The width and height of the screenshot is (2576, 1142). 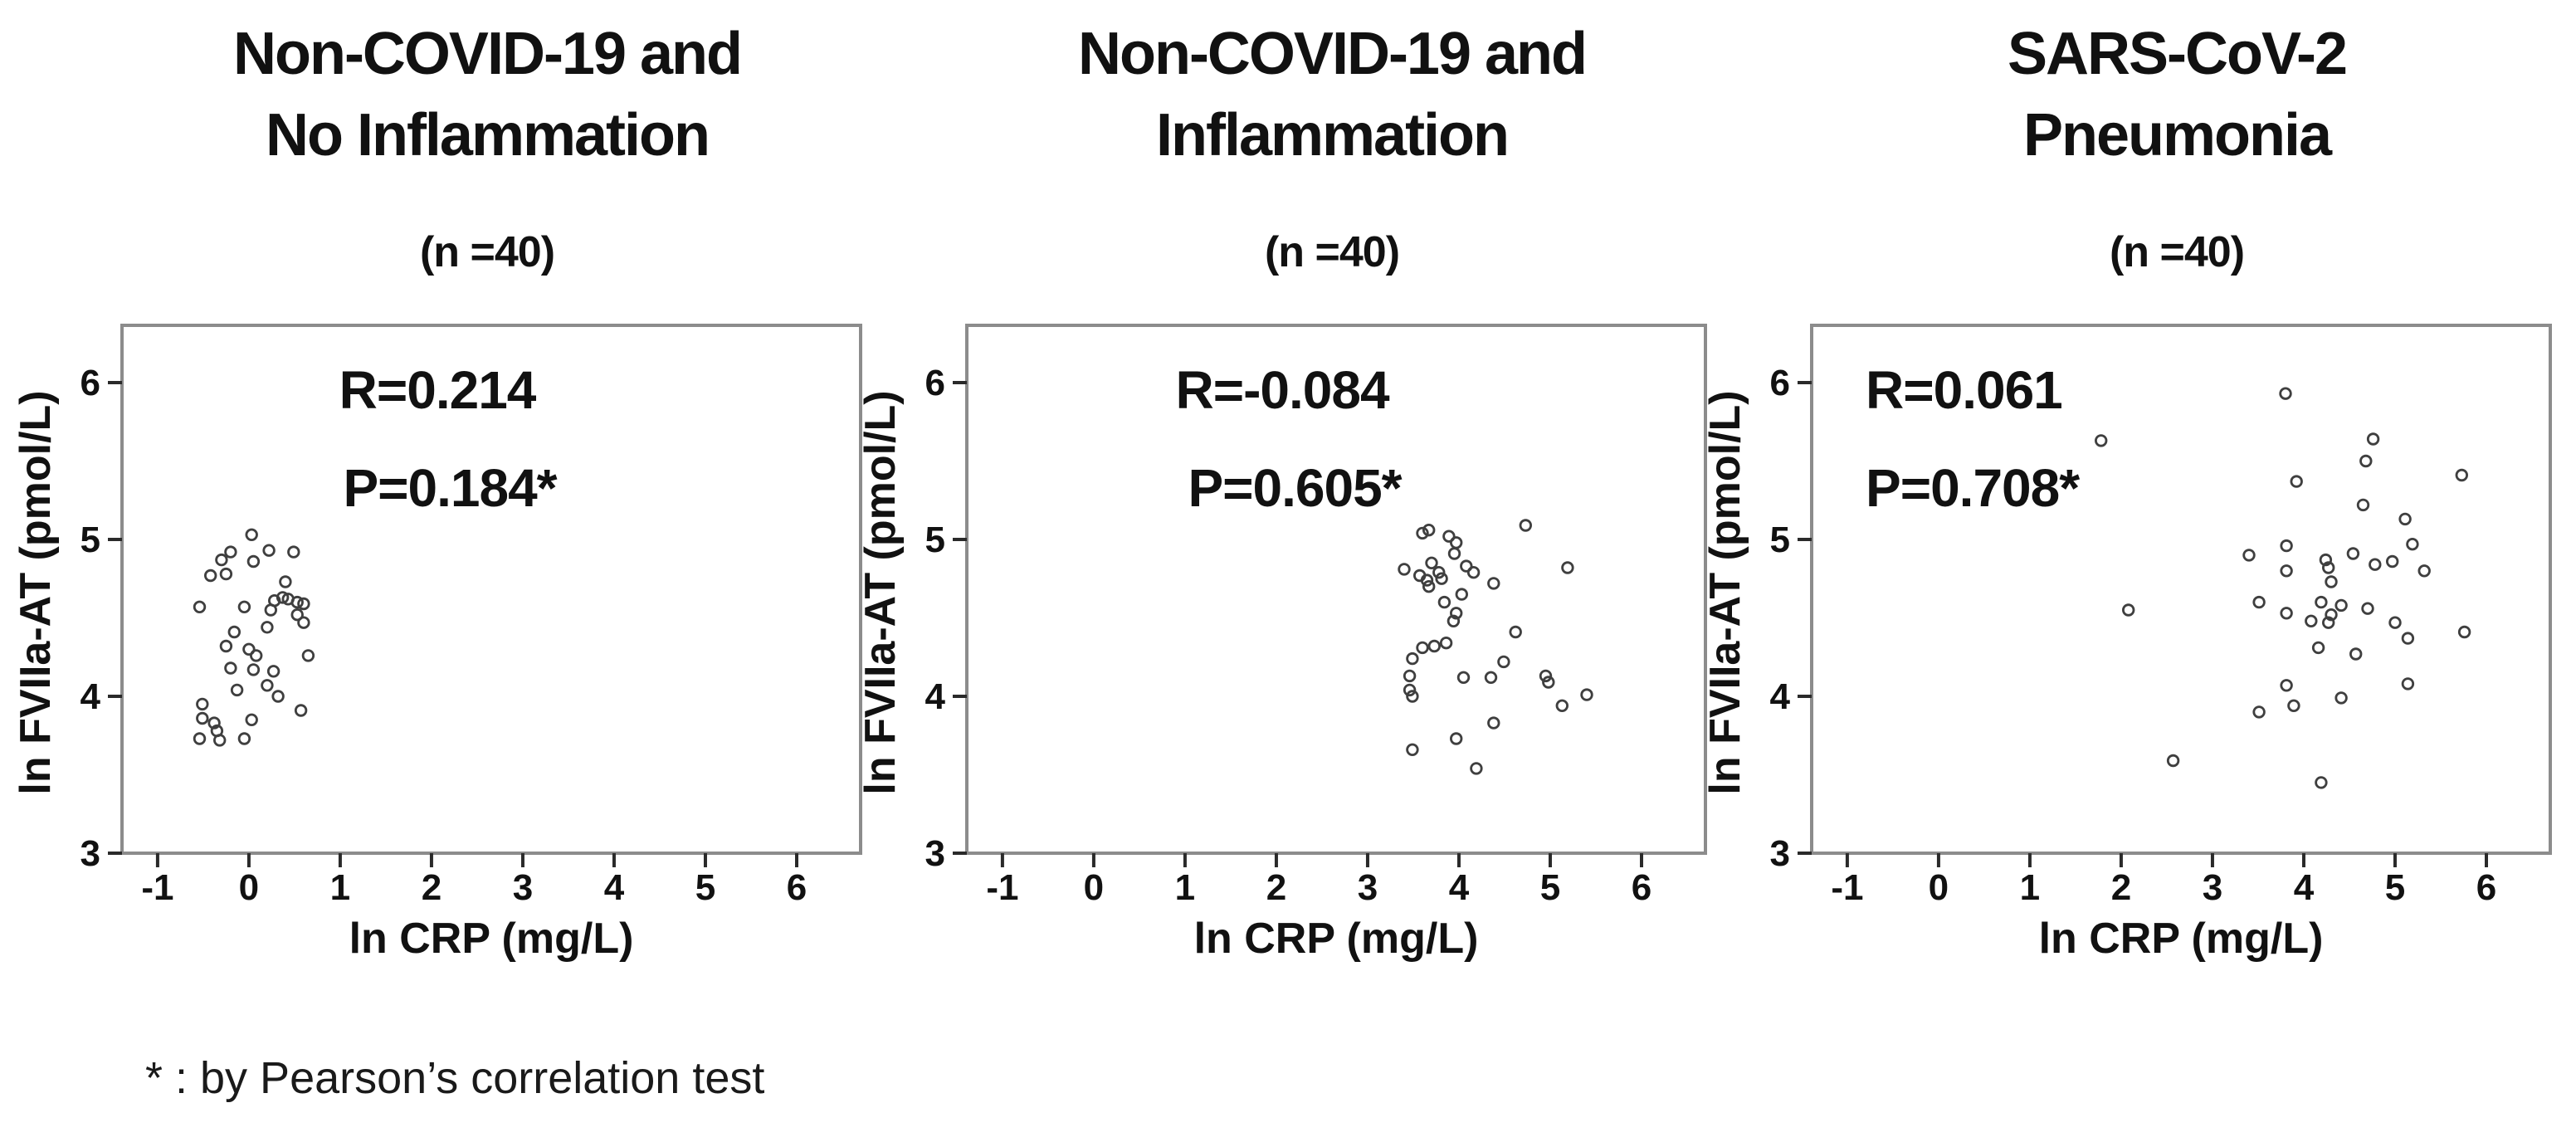 What do you see at coordinates (1642, 887) in the screenshot?
I see `x-tick-label: 6` at bounding box center [1642, 887].